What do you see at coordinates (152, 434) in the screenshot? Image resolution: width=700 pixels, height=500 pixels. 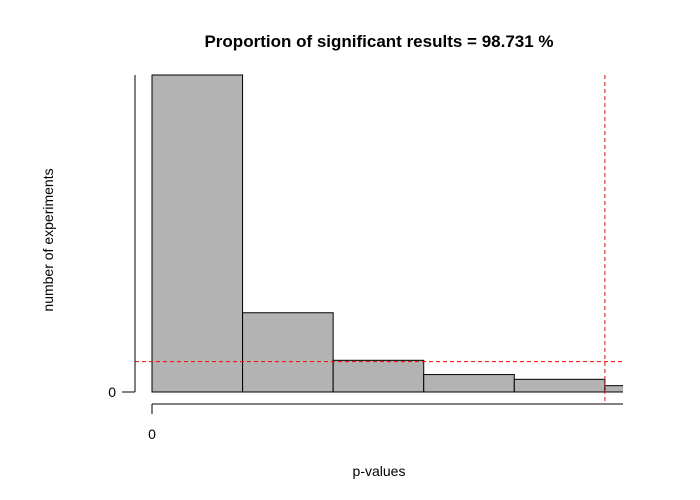 I see `x-tick-label: 0` at bounding box center [152, 434].